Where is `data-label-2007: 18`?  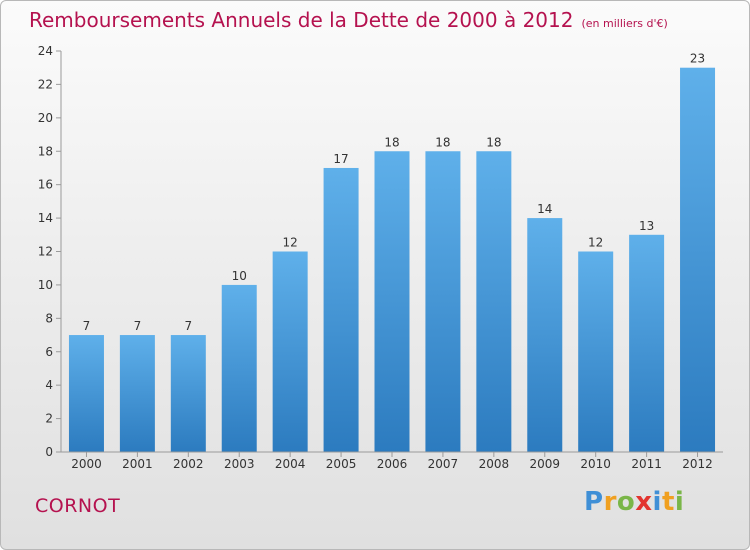 data-label-2007: 18 is located at coordinates (442, 142).